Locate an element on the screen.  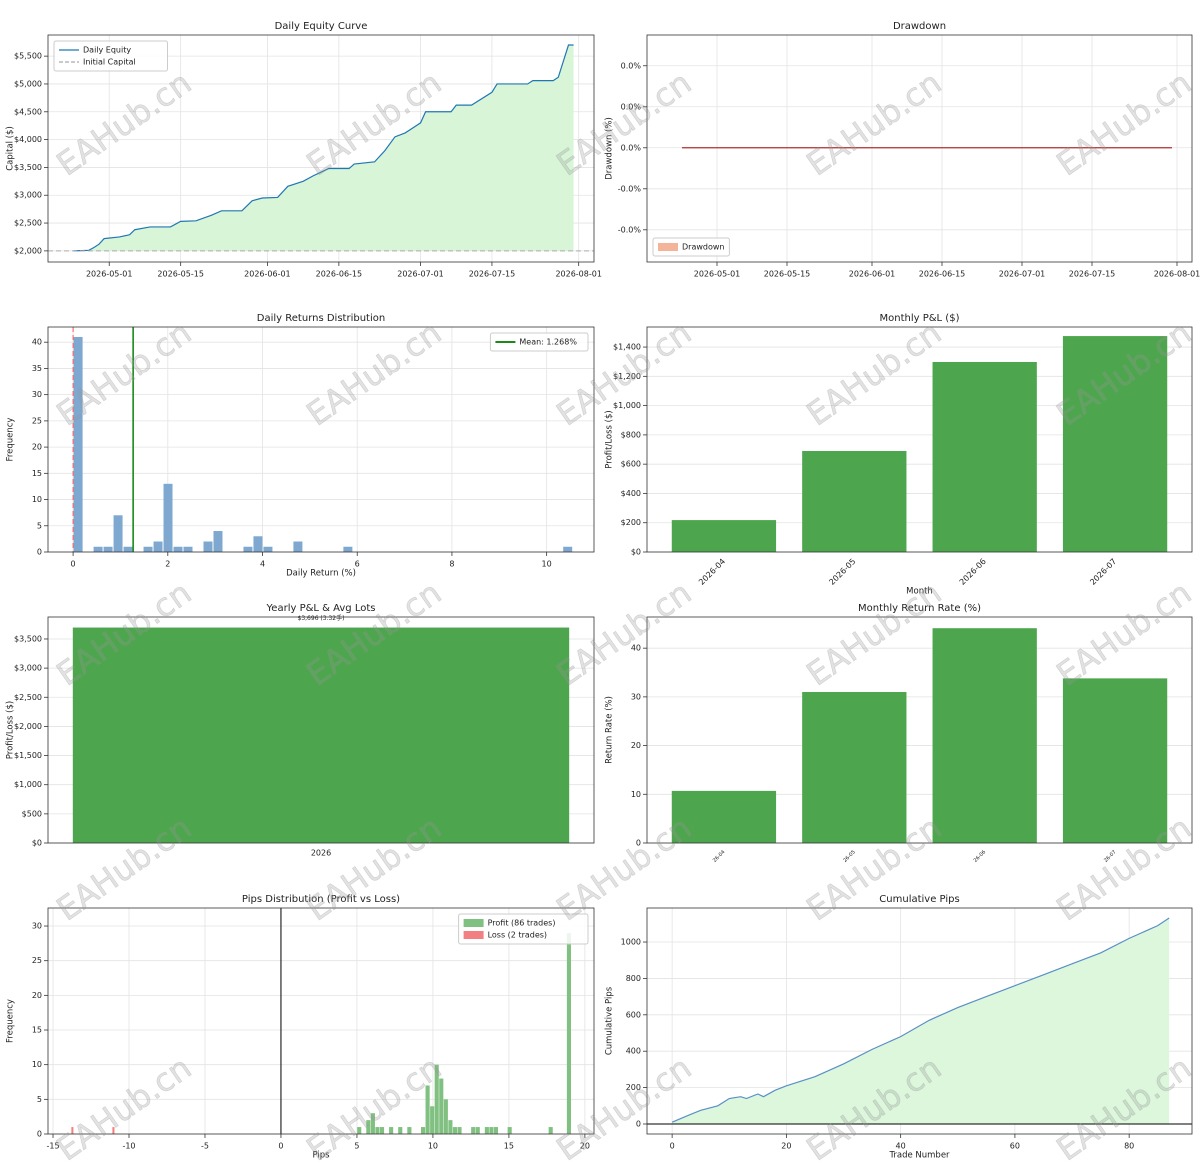
x-tick-label: 2026-07 is located at coordinates (1103, 572).